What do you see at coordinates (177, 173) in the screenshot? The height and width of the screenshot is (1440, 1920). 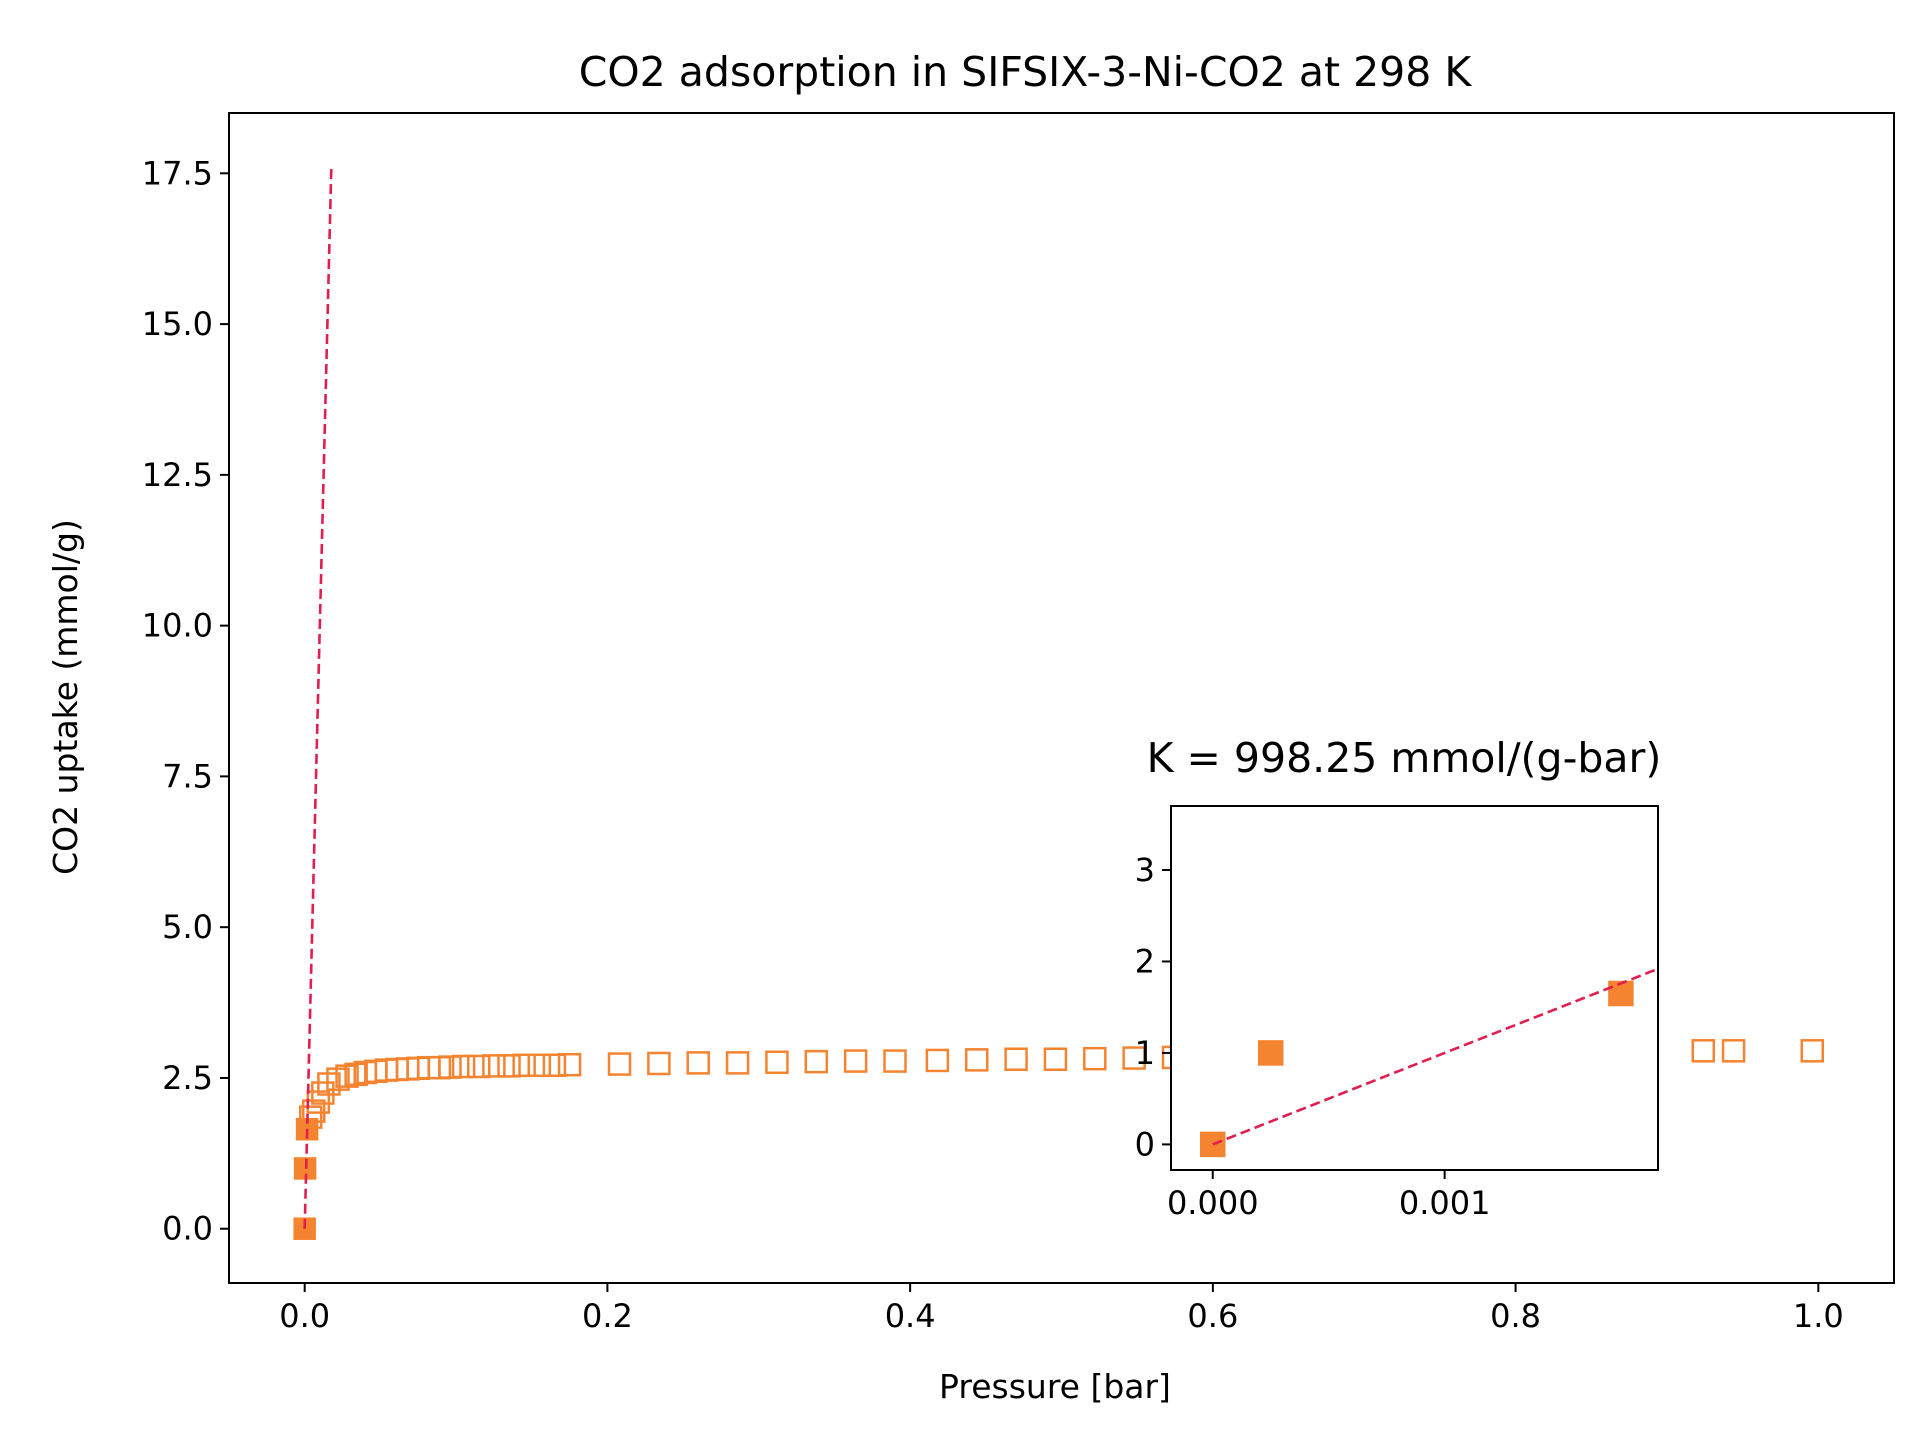 I see `main-y-tick-label: 17.5` at bounding box center [177, 173].